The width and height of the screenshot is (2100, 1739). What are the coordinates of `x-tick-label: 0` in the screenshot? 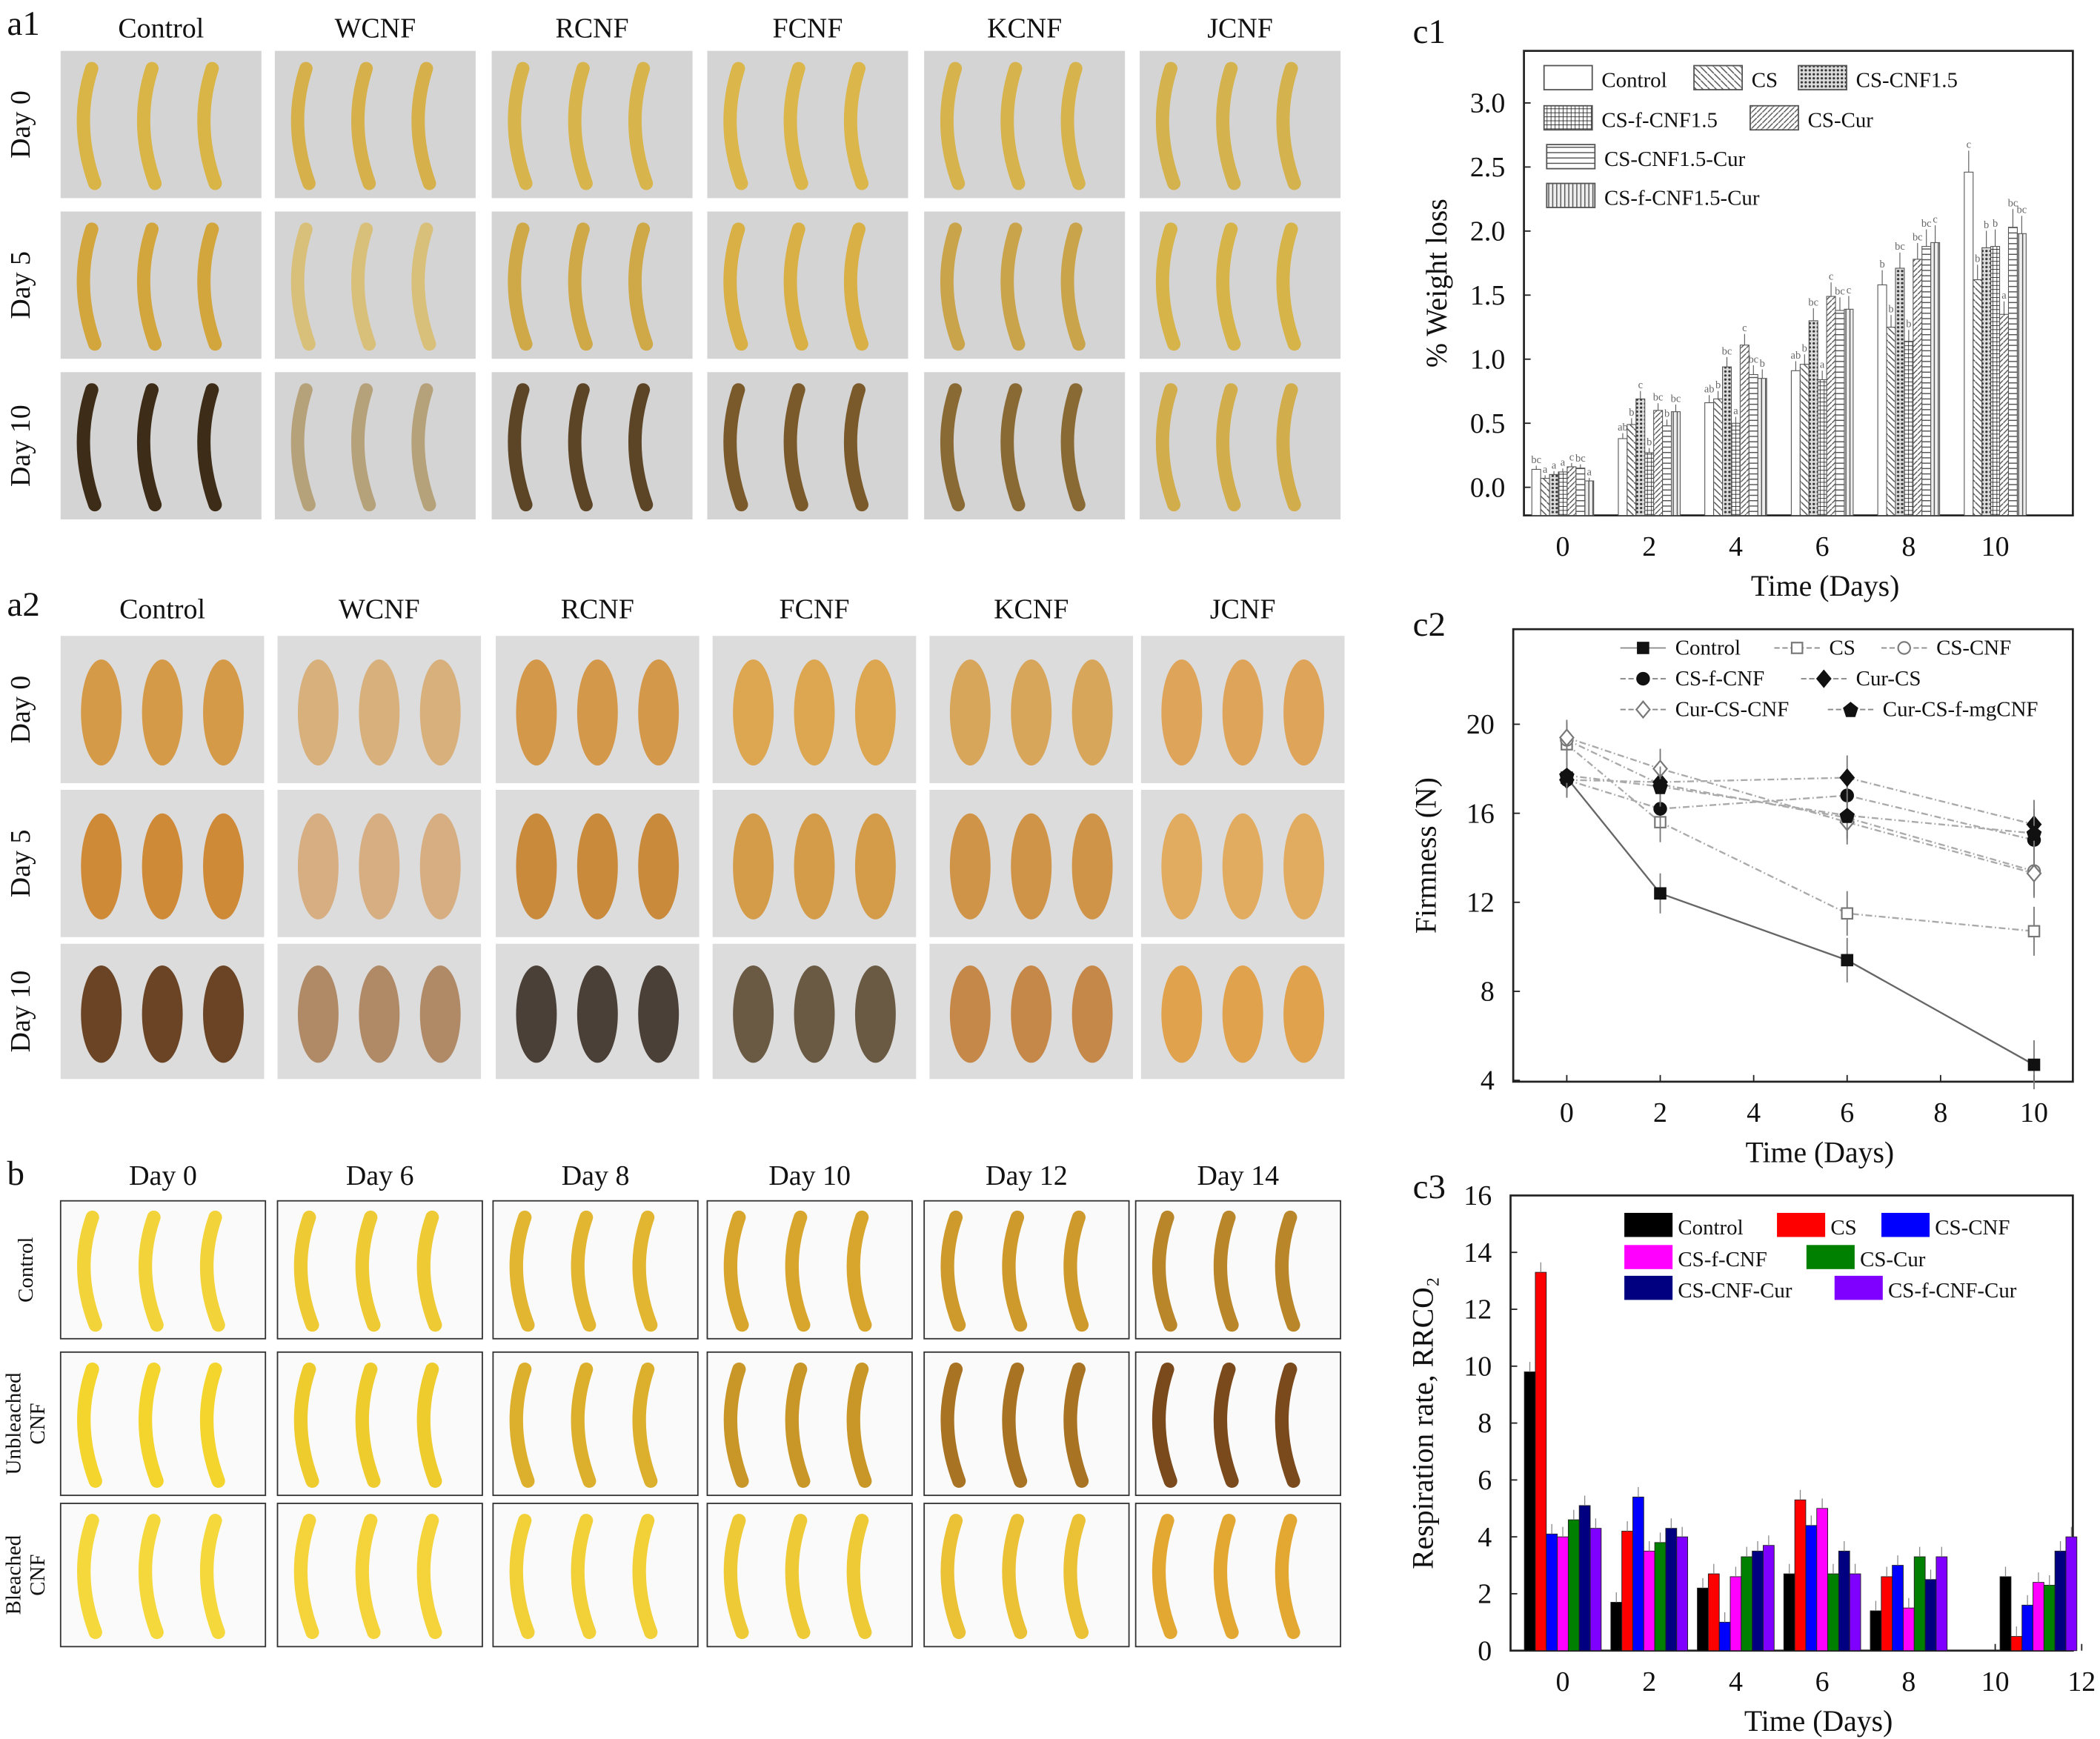 It's located at (1563, 546).